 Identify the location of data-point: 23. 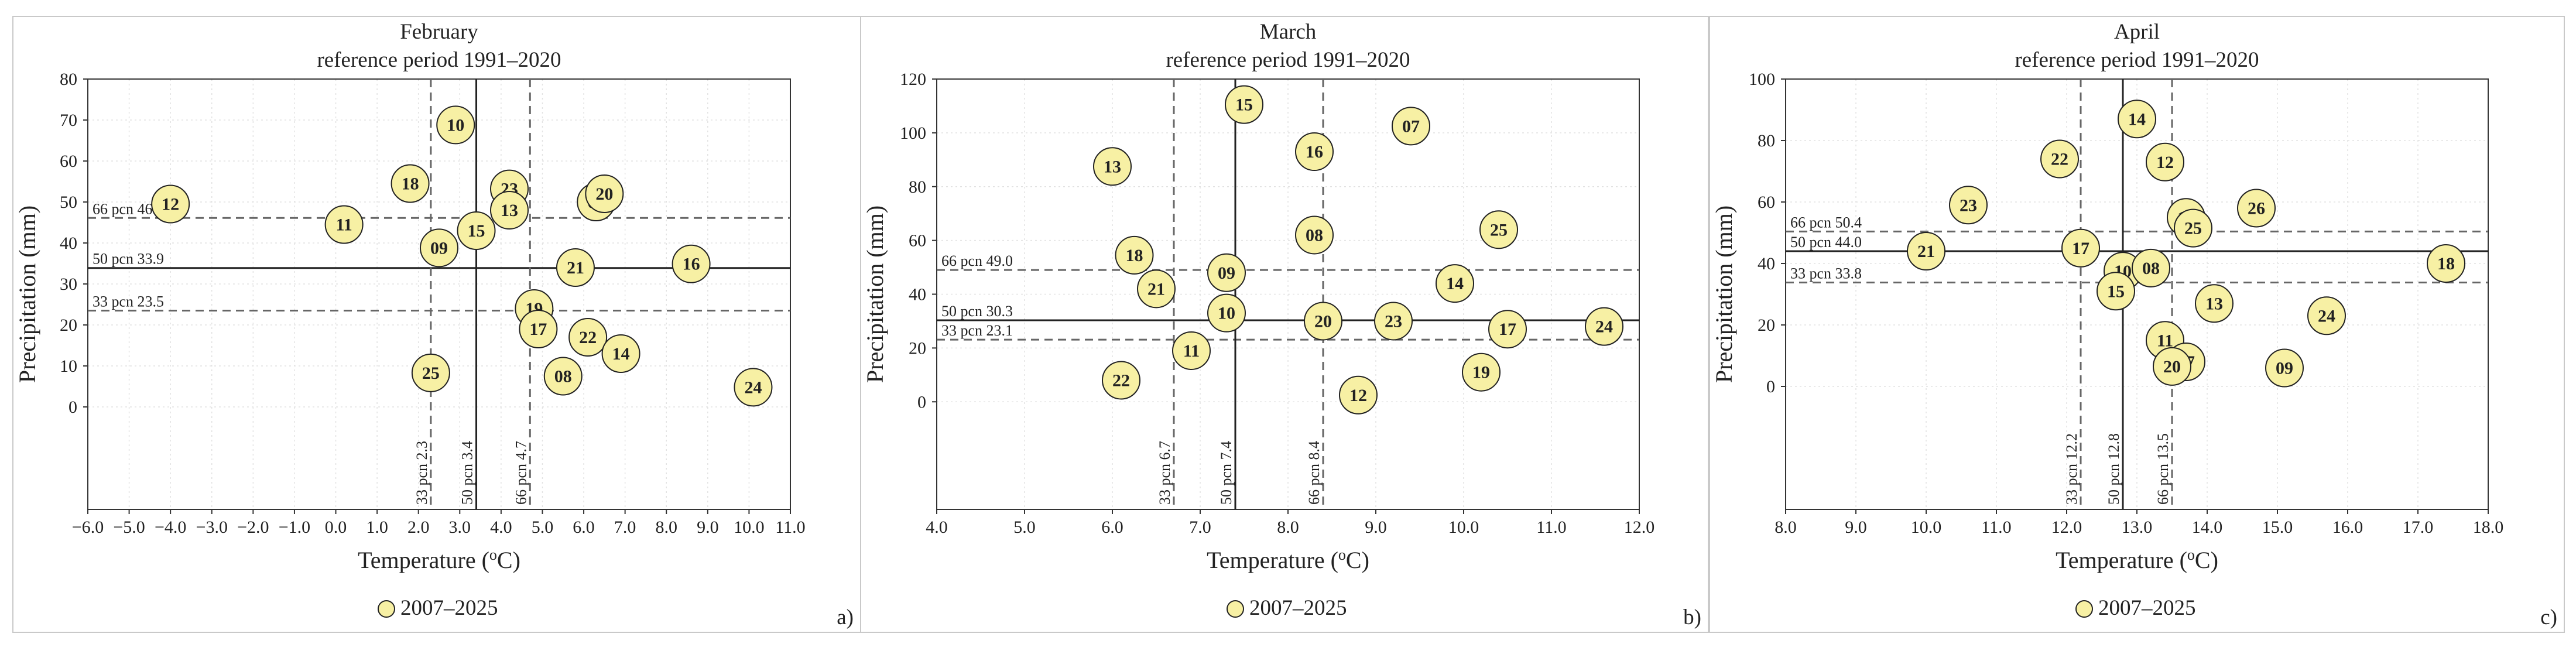
(1968, 205).